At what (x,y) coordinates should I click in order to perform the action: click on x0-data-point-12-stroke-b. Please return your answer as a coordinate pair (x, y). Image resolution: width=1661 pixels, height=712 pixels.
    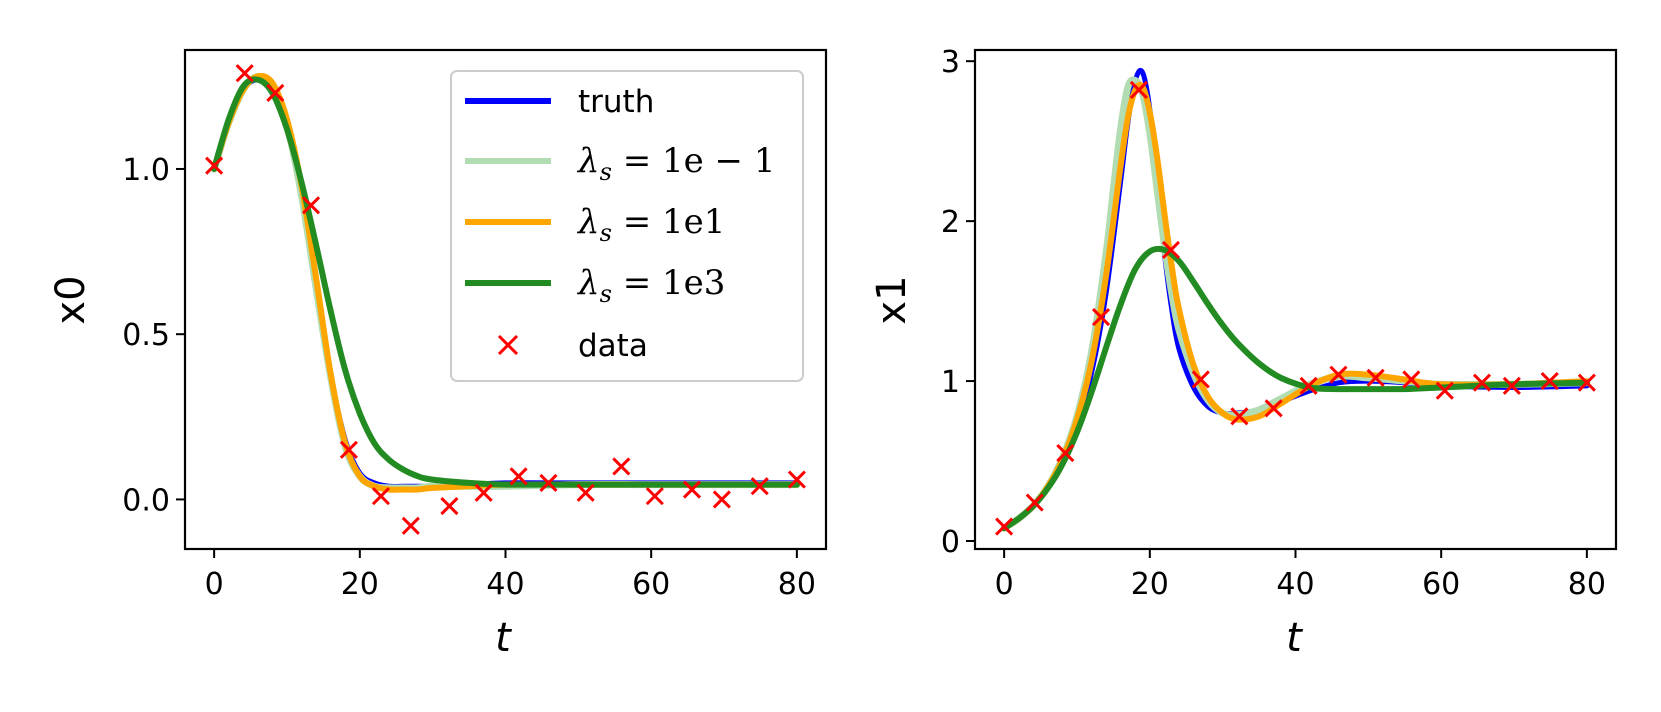
    Looking at the image, I should click on (621, 466).